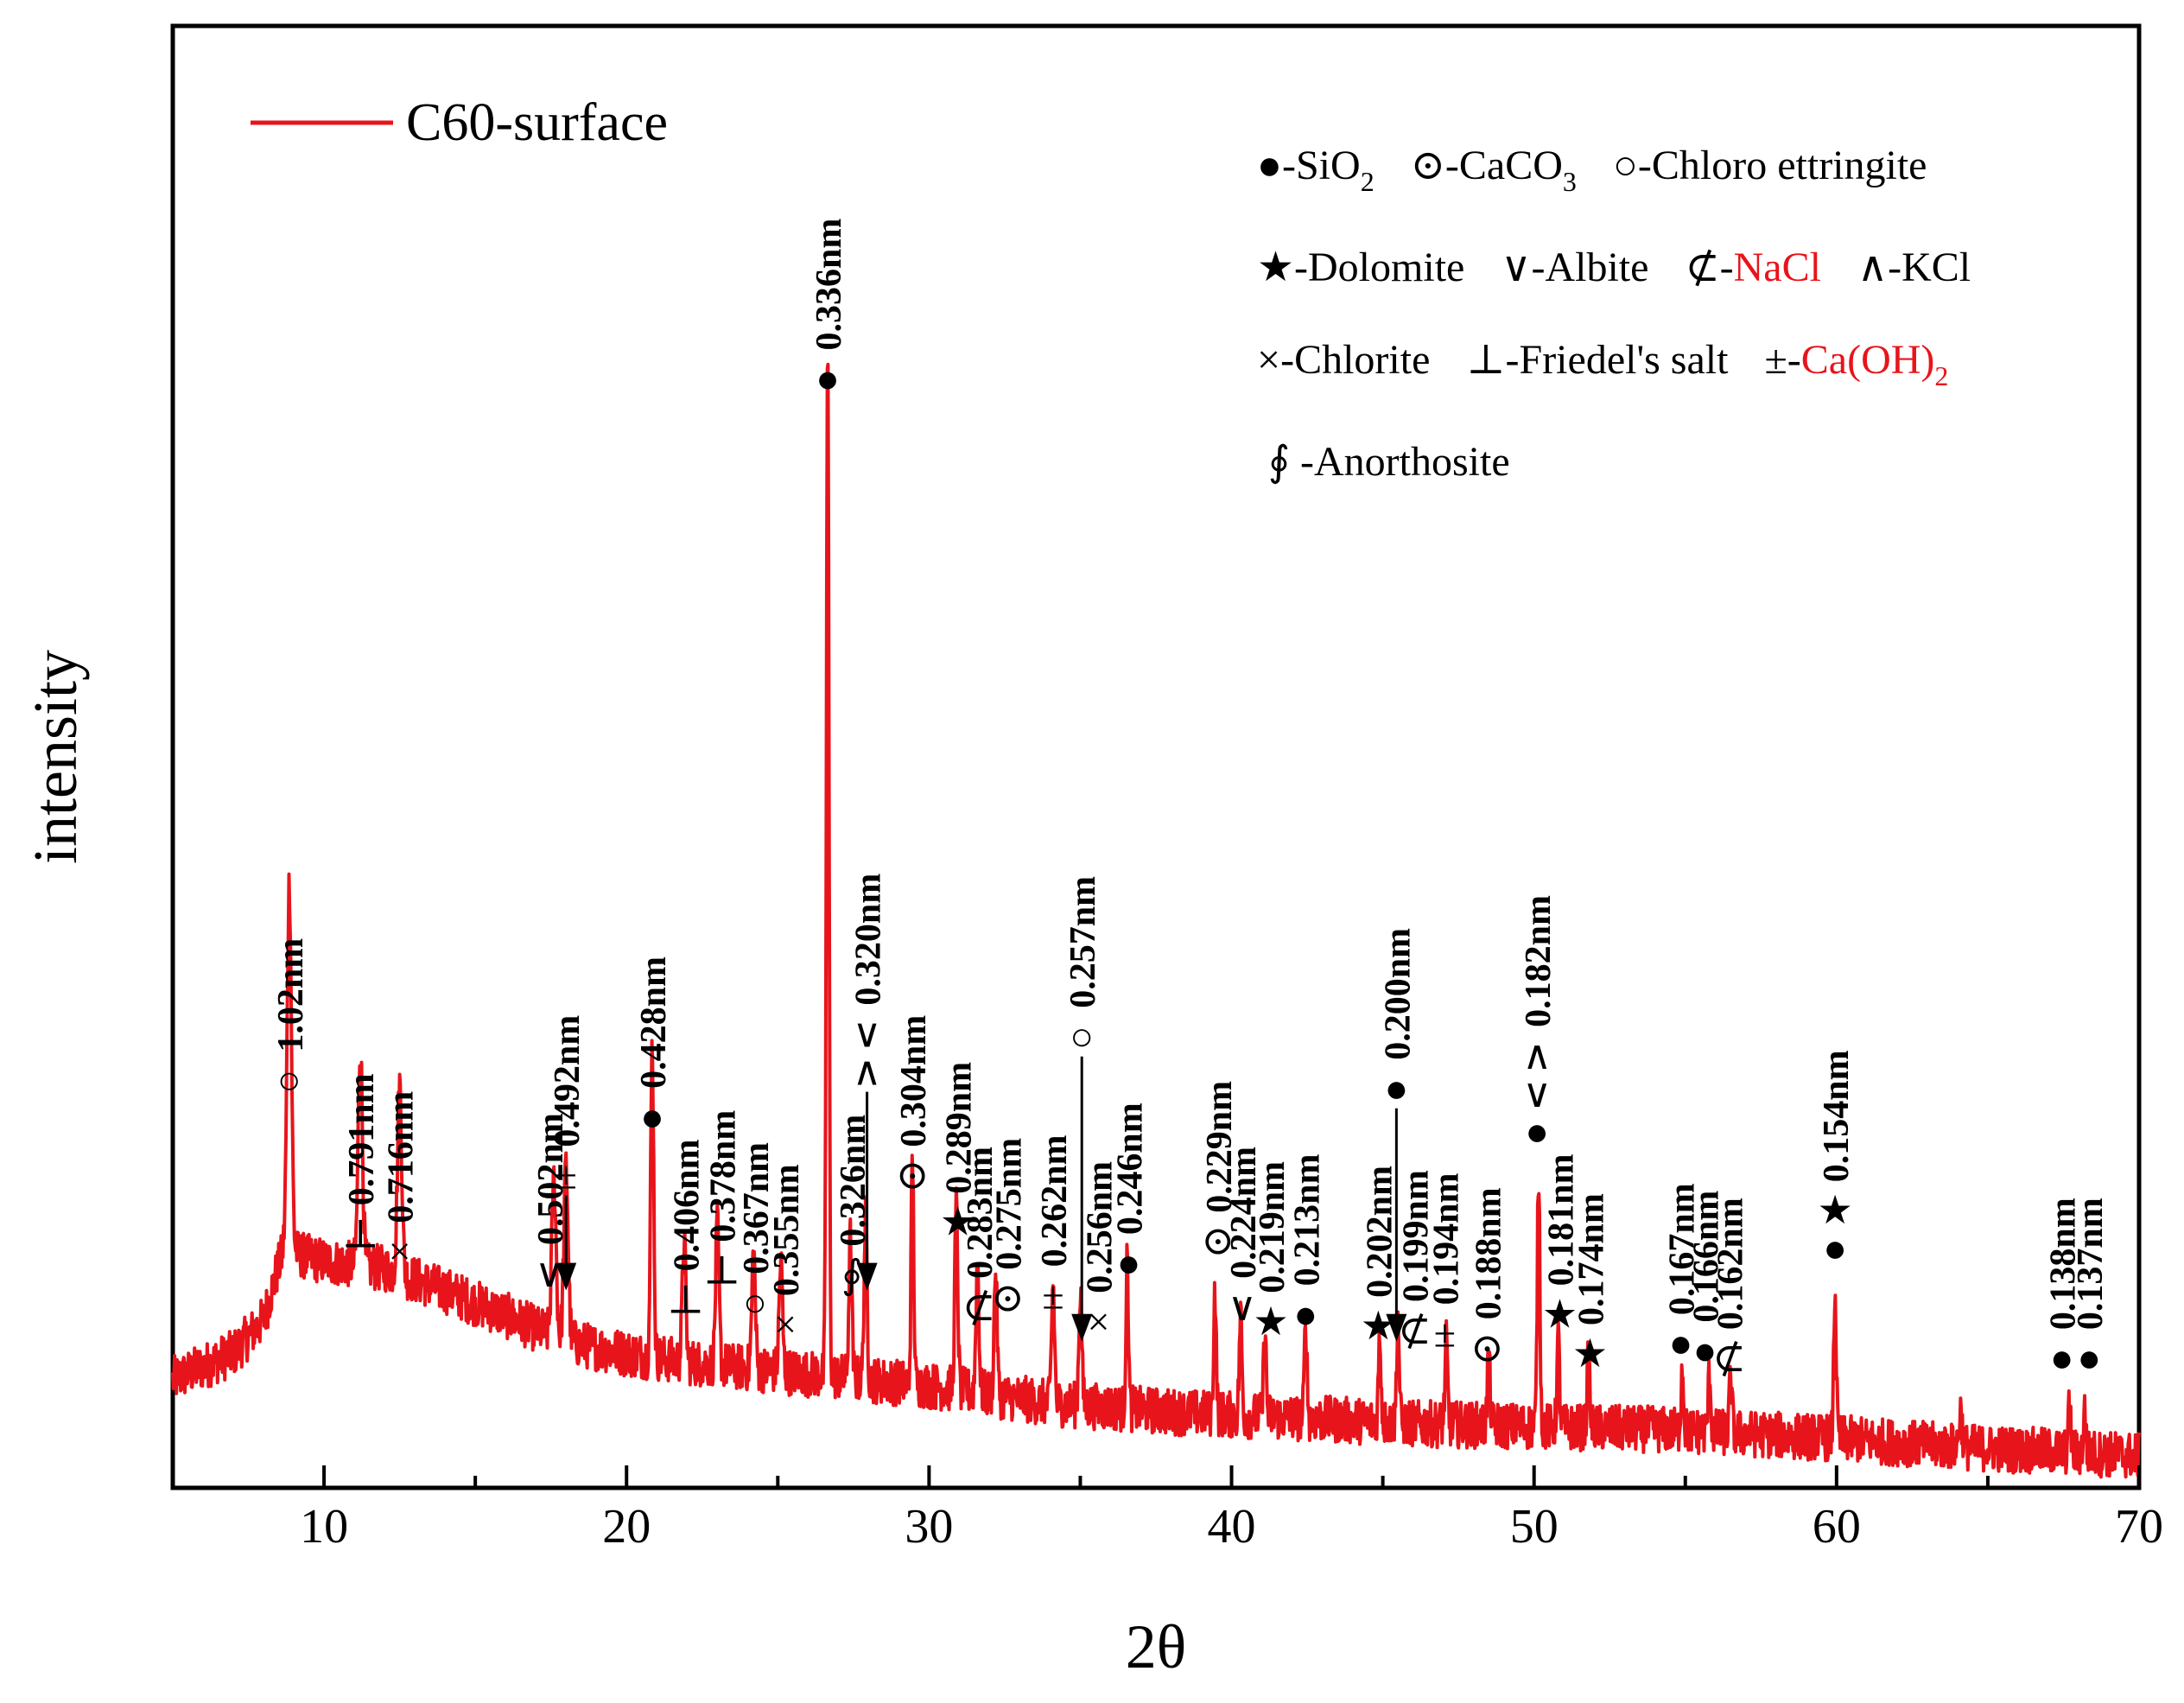 The width and height of the screenshot is (2184, 1703). Describe the element at coordinates (1539, 1024) in the screenshot. I see `peak-annotation: ●∨∧ 0.182nm` at that location.